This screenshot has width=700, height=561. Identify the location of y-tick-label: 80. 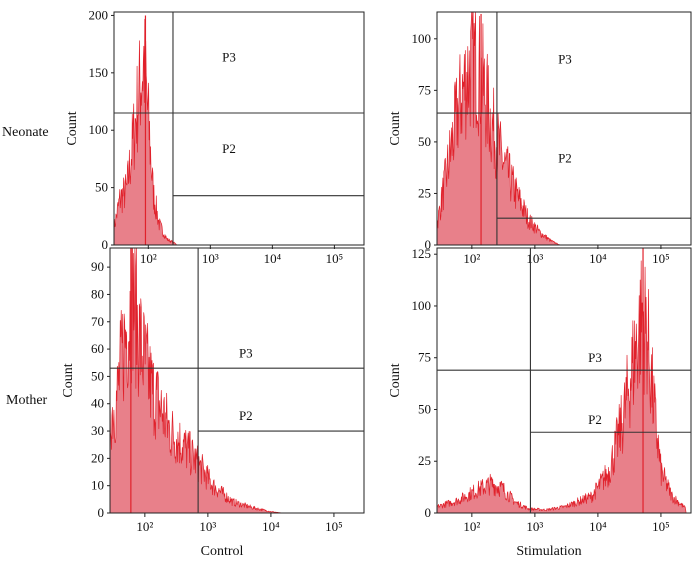
(97, 293).